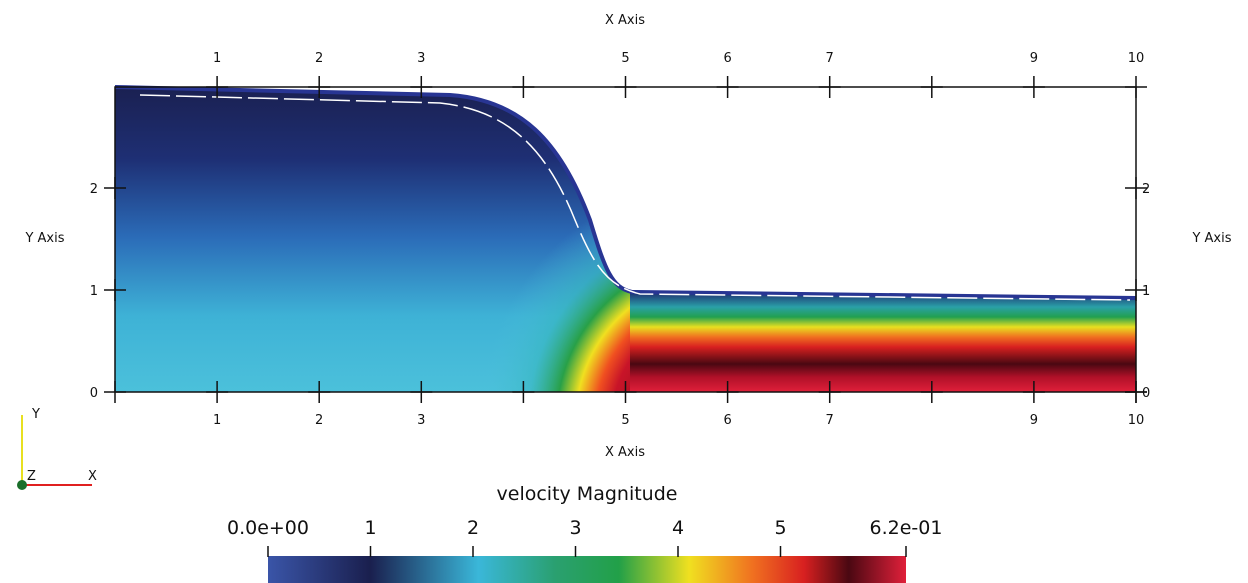 The image size is (1248, 583). Describe the element at coordinates (370, 528) in the screenshot. I see `colorbar-label: 1` at that location.